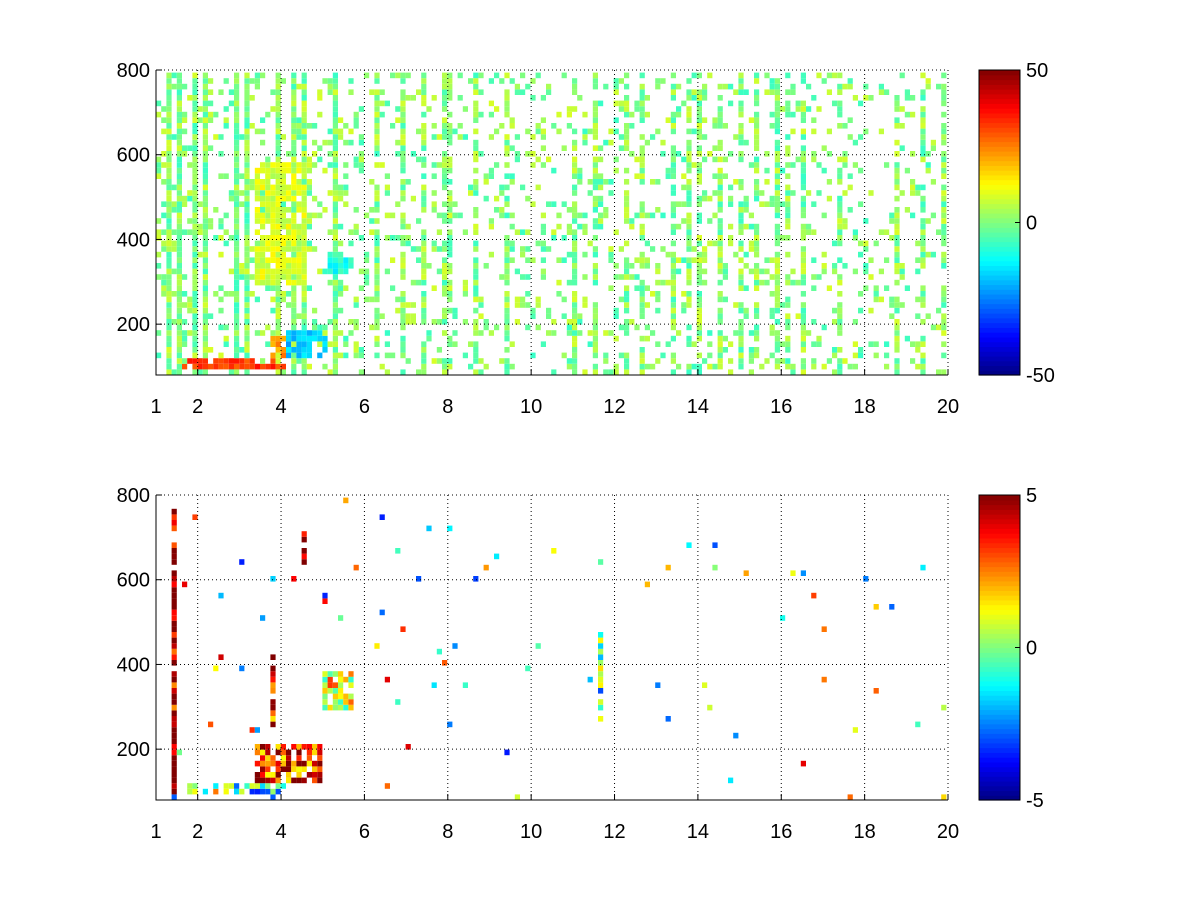 This screenshot has height=900, width=1200. Describe the element at coordinates (155, 832) in the screenshot. I see `x-tick-label: 1` at that location.